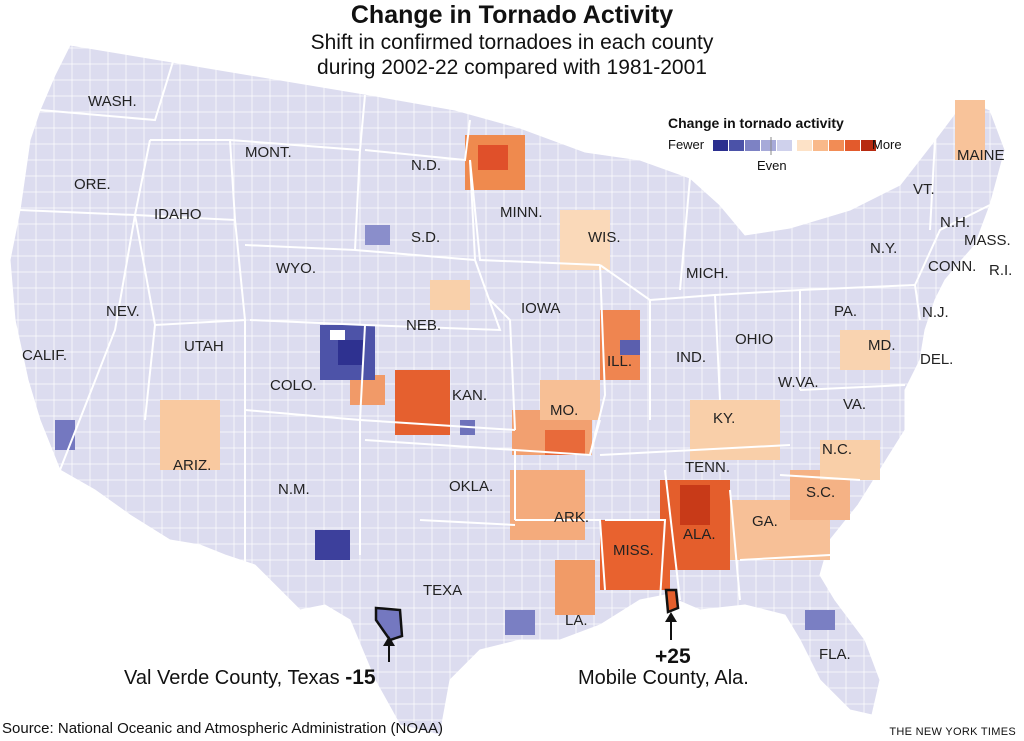  Describe the element at coordinates (981, 155) in the screenshot. I see `state-label: MAINE` at that location.